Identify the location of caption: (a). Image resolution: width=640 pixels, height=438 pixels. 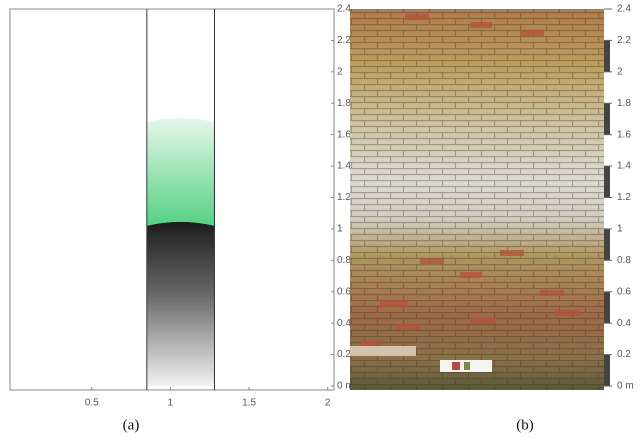
(131, 425).